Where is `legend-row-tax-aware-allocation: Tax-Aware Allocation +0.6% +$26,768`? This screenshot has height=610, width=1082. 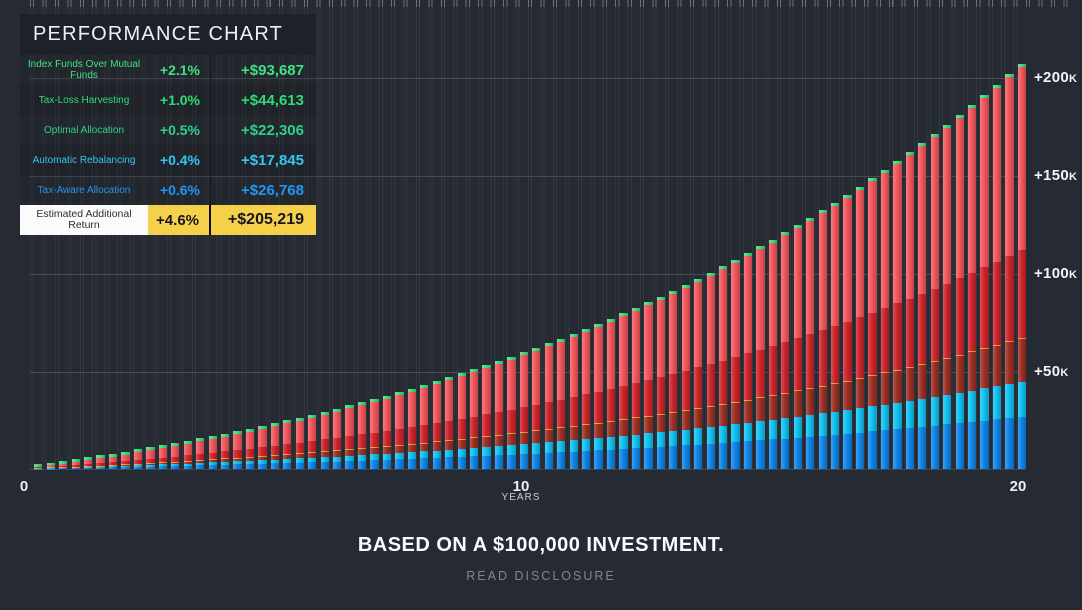
legend-row-tax-aware-allocation: Tax-Aware Allocation +0.6% +$26,768 is located at coordinates (168, 190).